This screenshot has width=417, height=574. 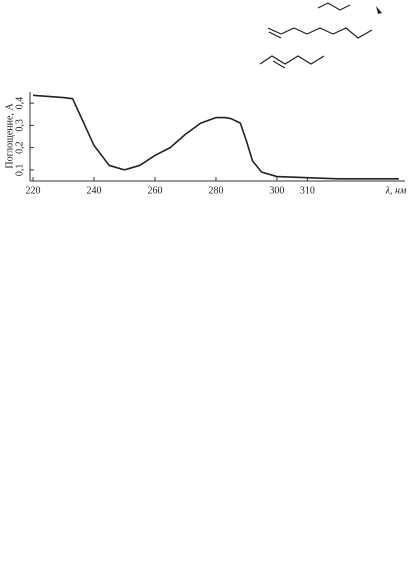 I want to click on y-tick-label: 0,1, so click(x=19, y=170).